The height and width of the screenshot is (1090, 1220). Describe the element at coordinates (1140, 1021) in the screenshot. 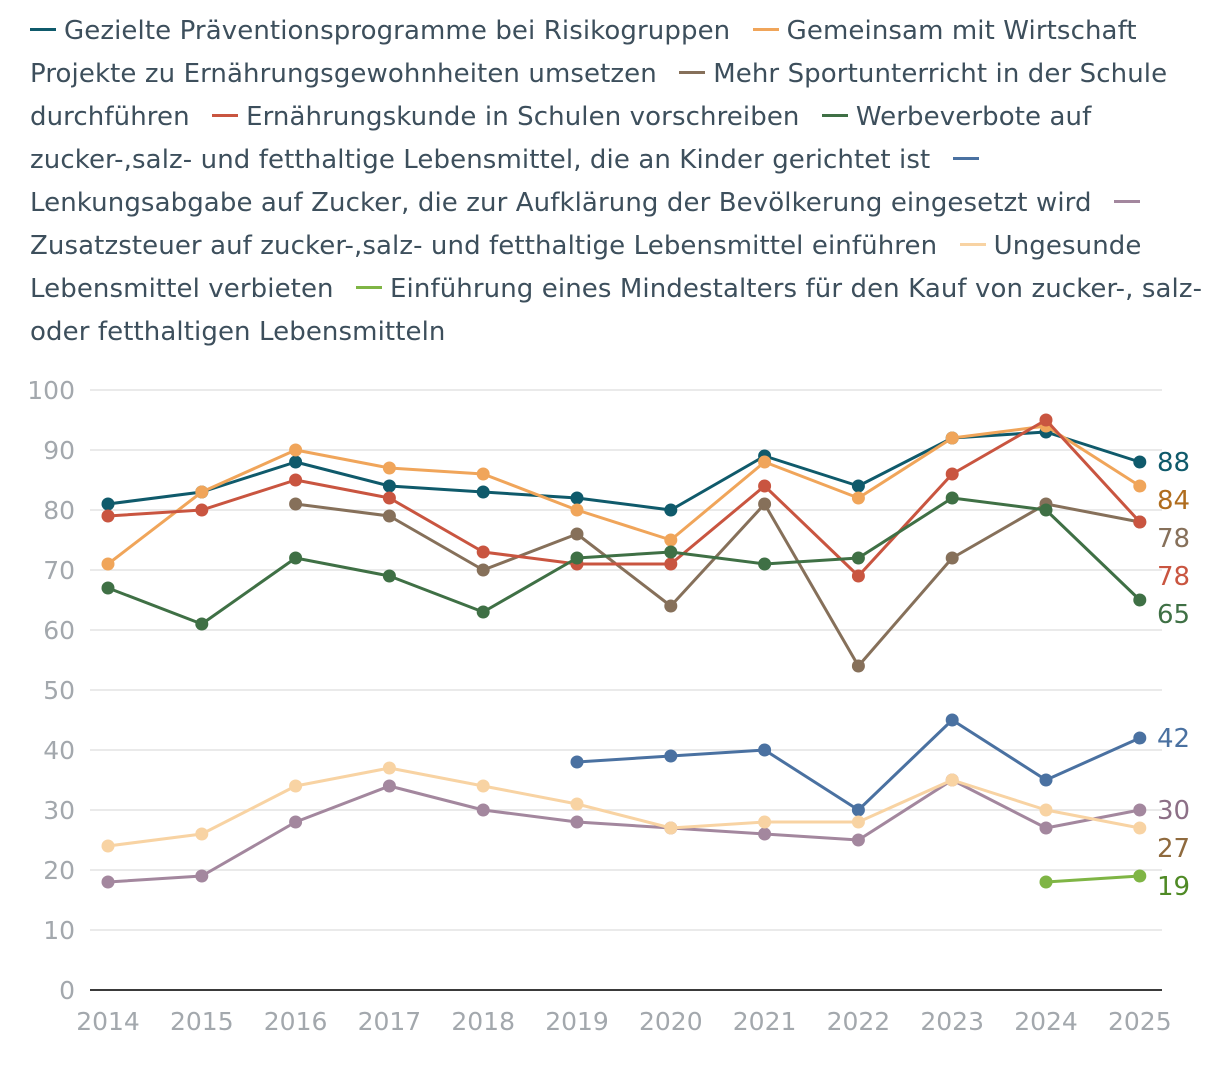

I see `x-tick-label: 2025` at that location.